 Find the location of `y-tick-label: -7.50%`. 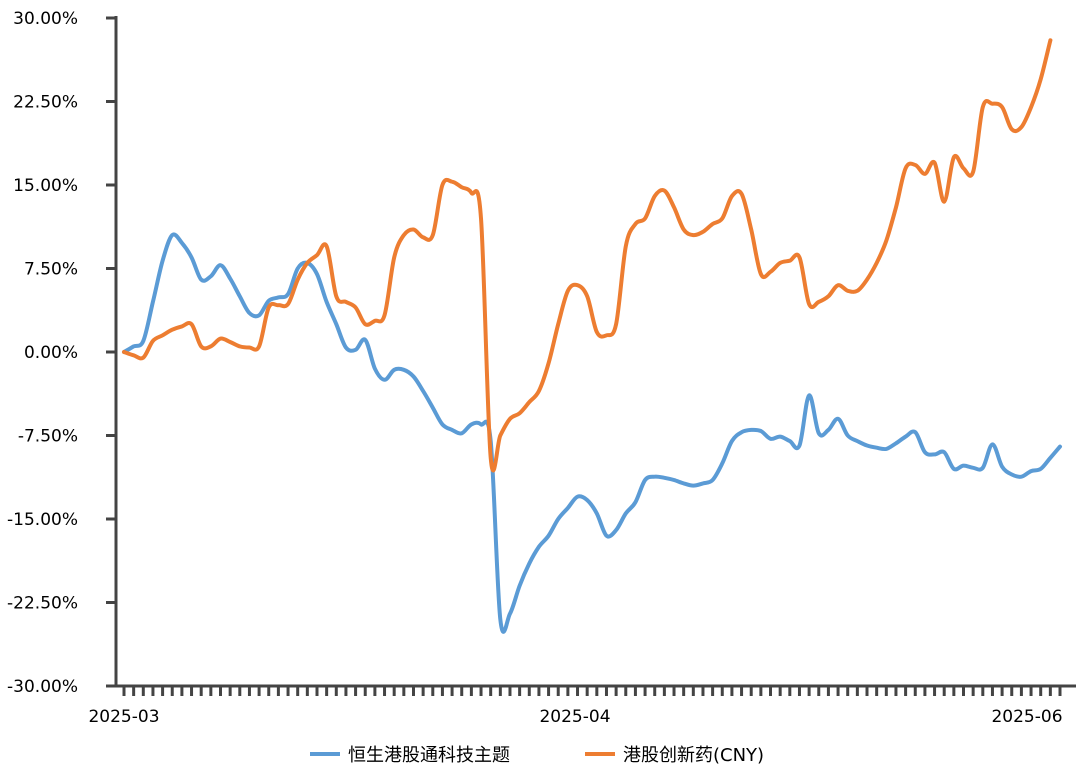

y-tick-label: -7.50% is located at coordinates (48, 437).